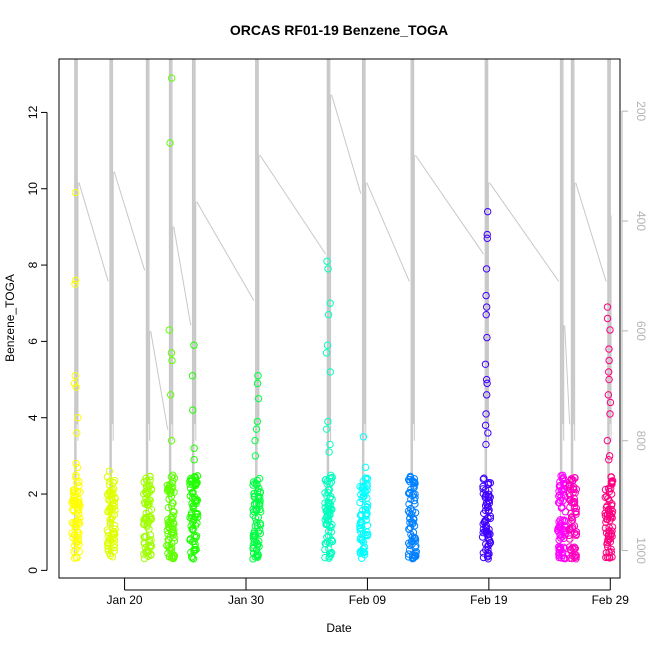  Describe the element at coordinates (33, 493) in the screenshot. I see `y-tick-label: 2` at that location.